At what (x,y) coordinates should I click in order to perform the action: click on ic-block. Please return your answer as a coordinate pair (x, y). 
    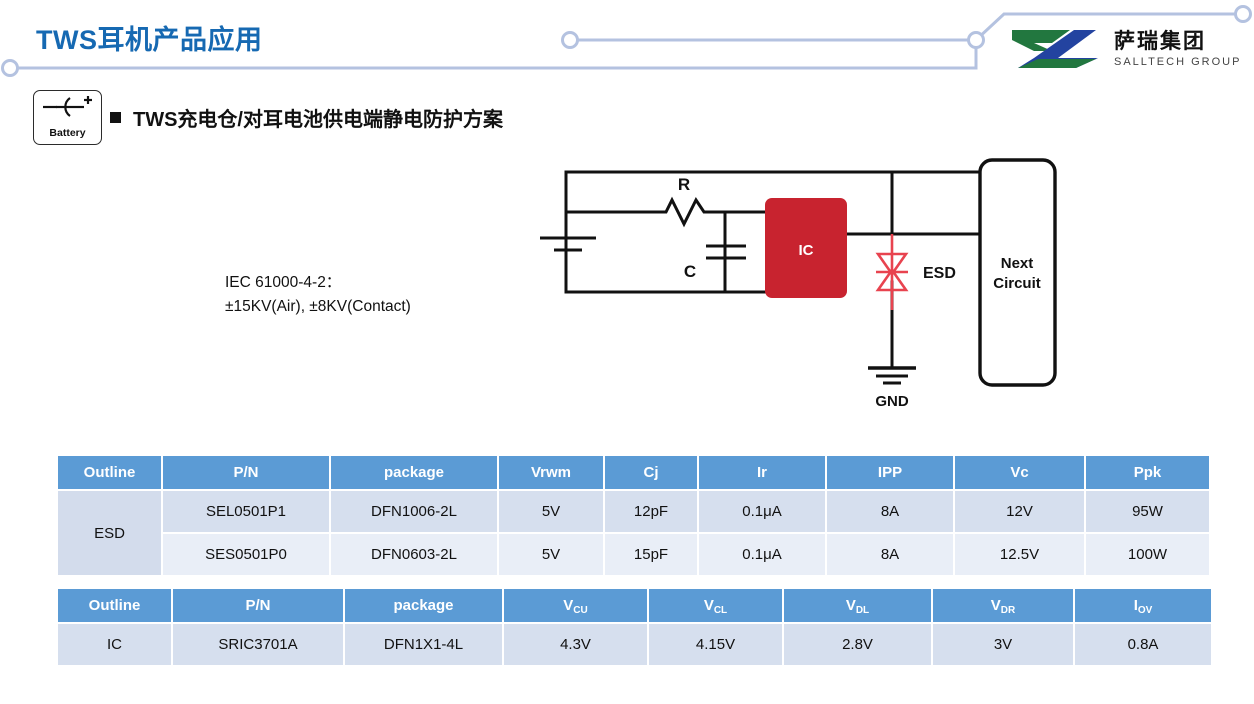
    Looking at the image, I should click on (806, 248).